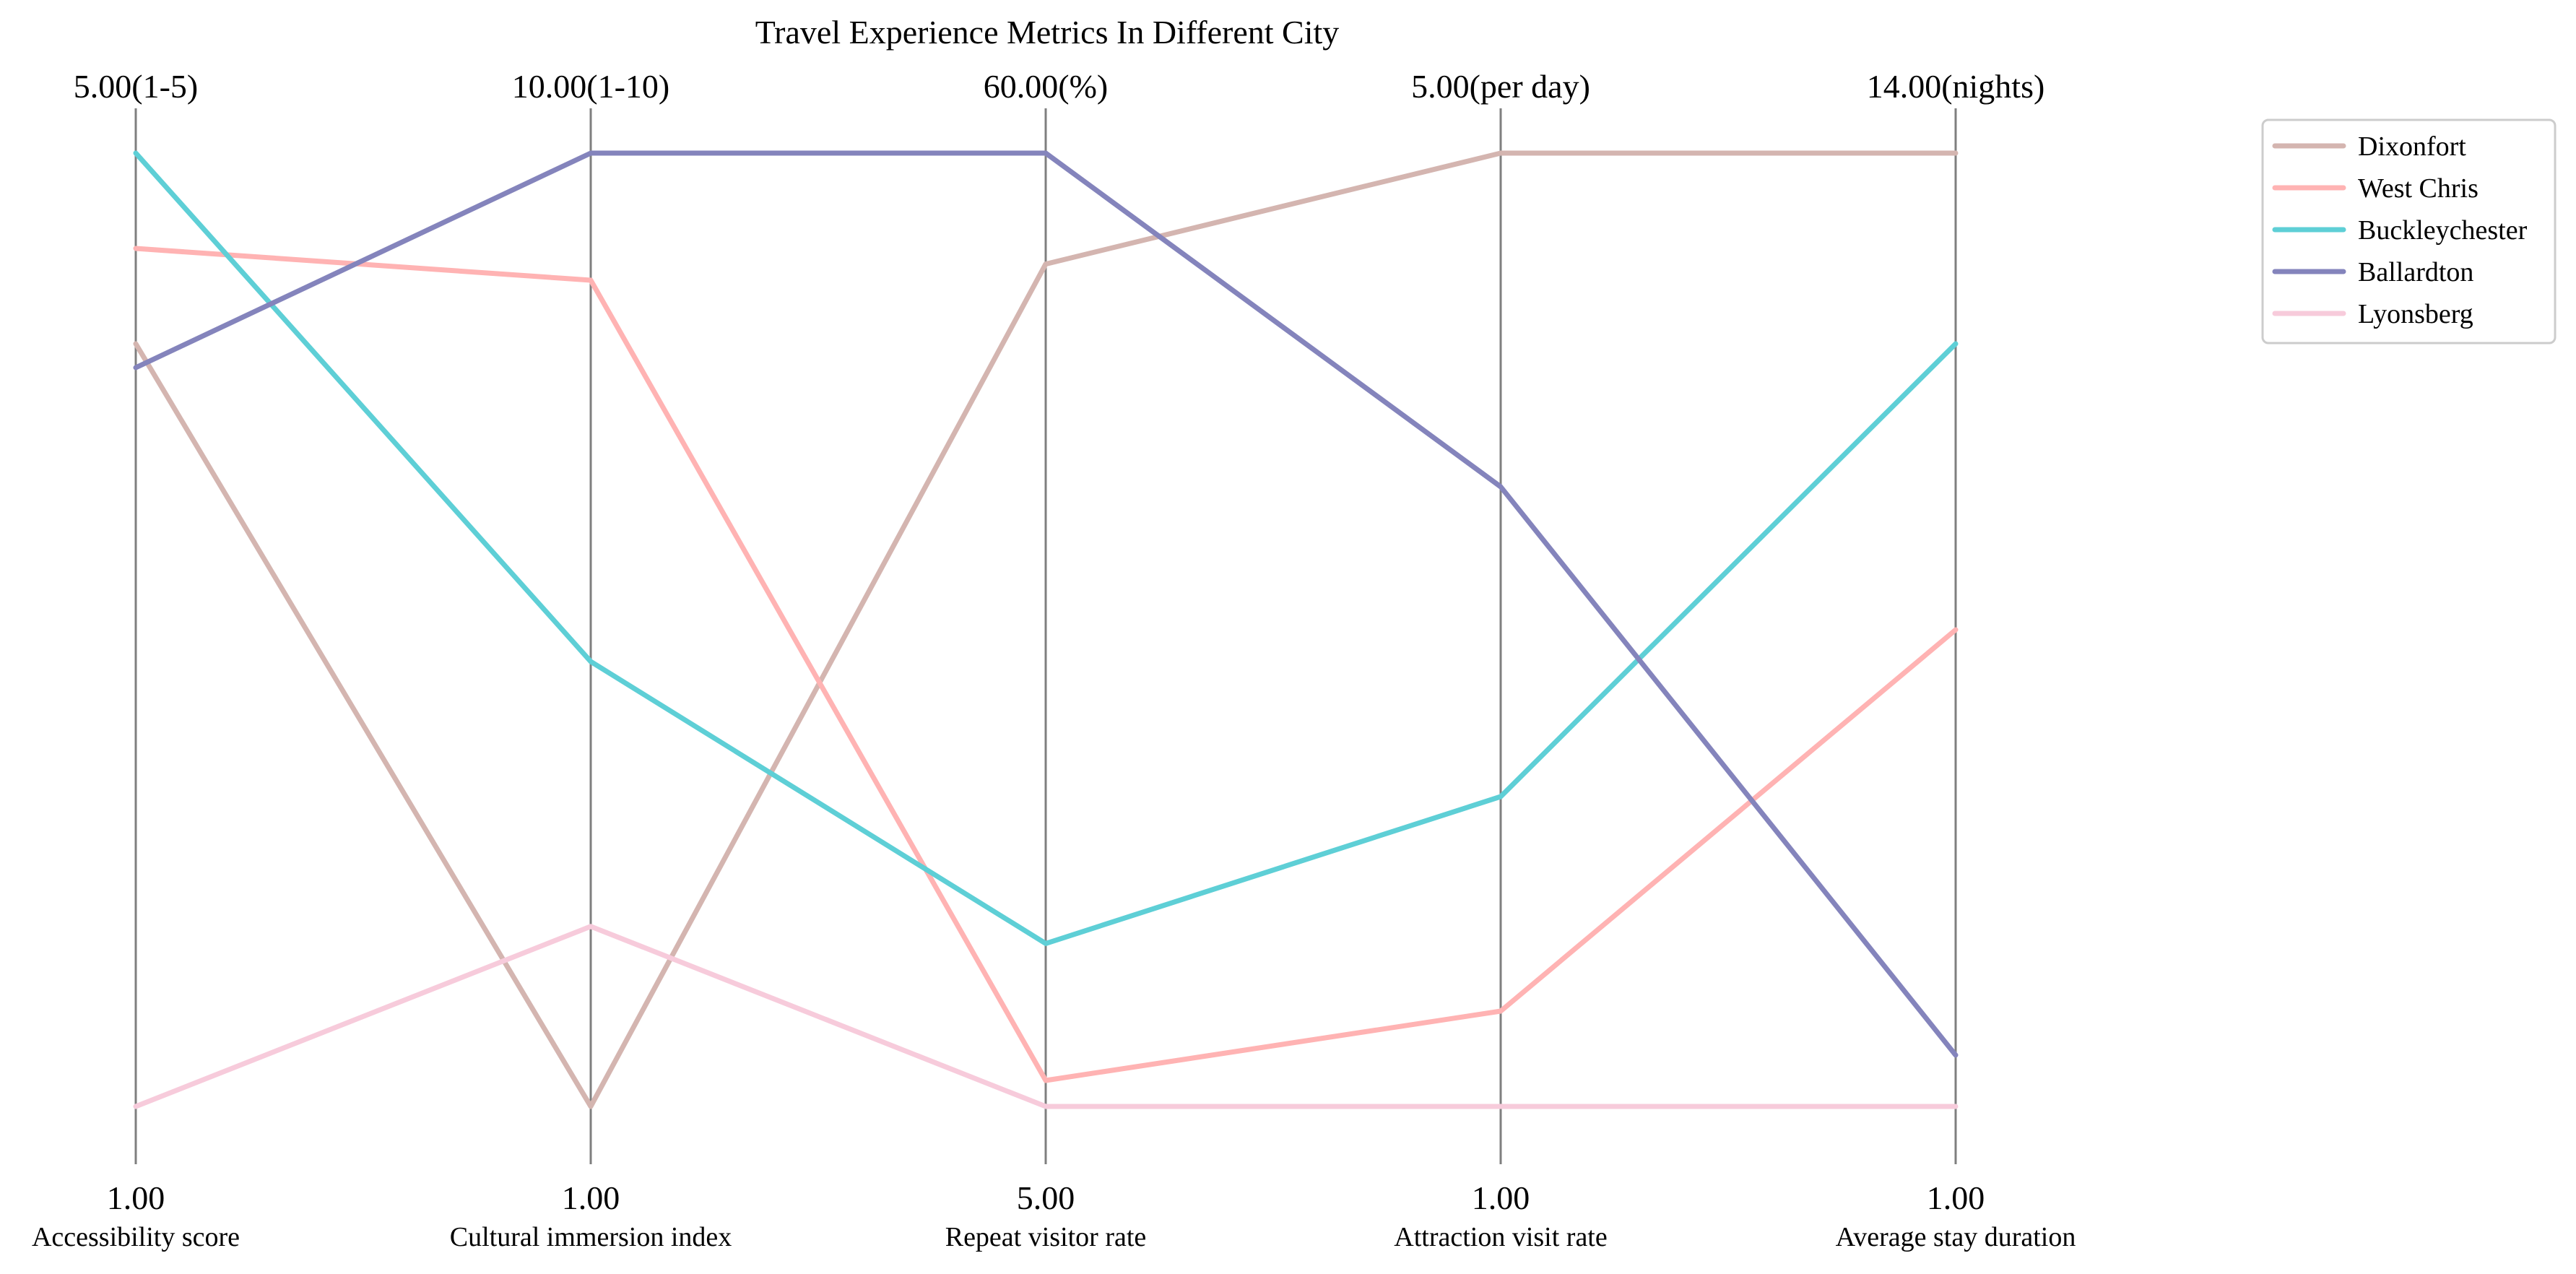  I want to click on legend-label: Dixonfort, so click(2412, 146).